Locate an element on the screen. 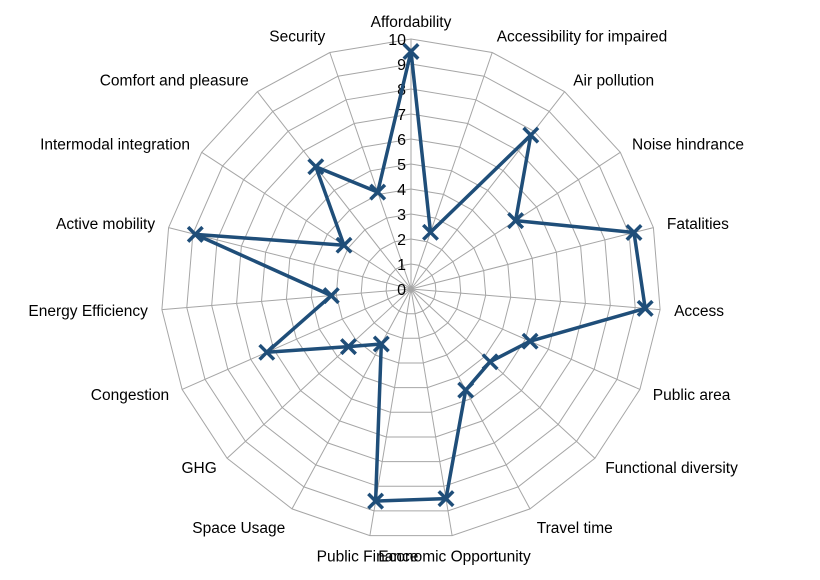 The image size is (820, 580). category-label: Economic Opportunity is located at coordinates (454, 556).